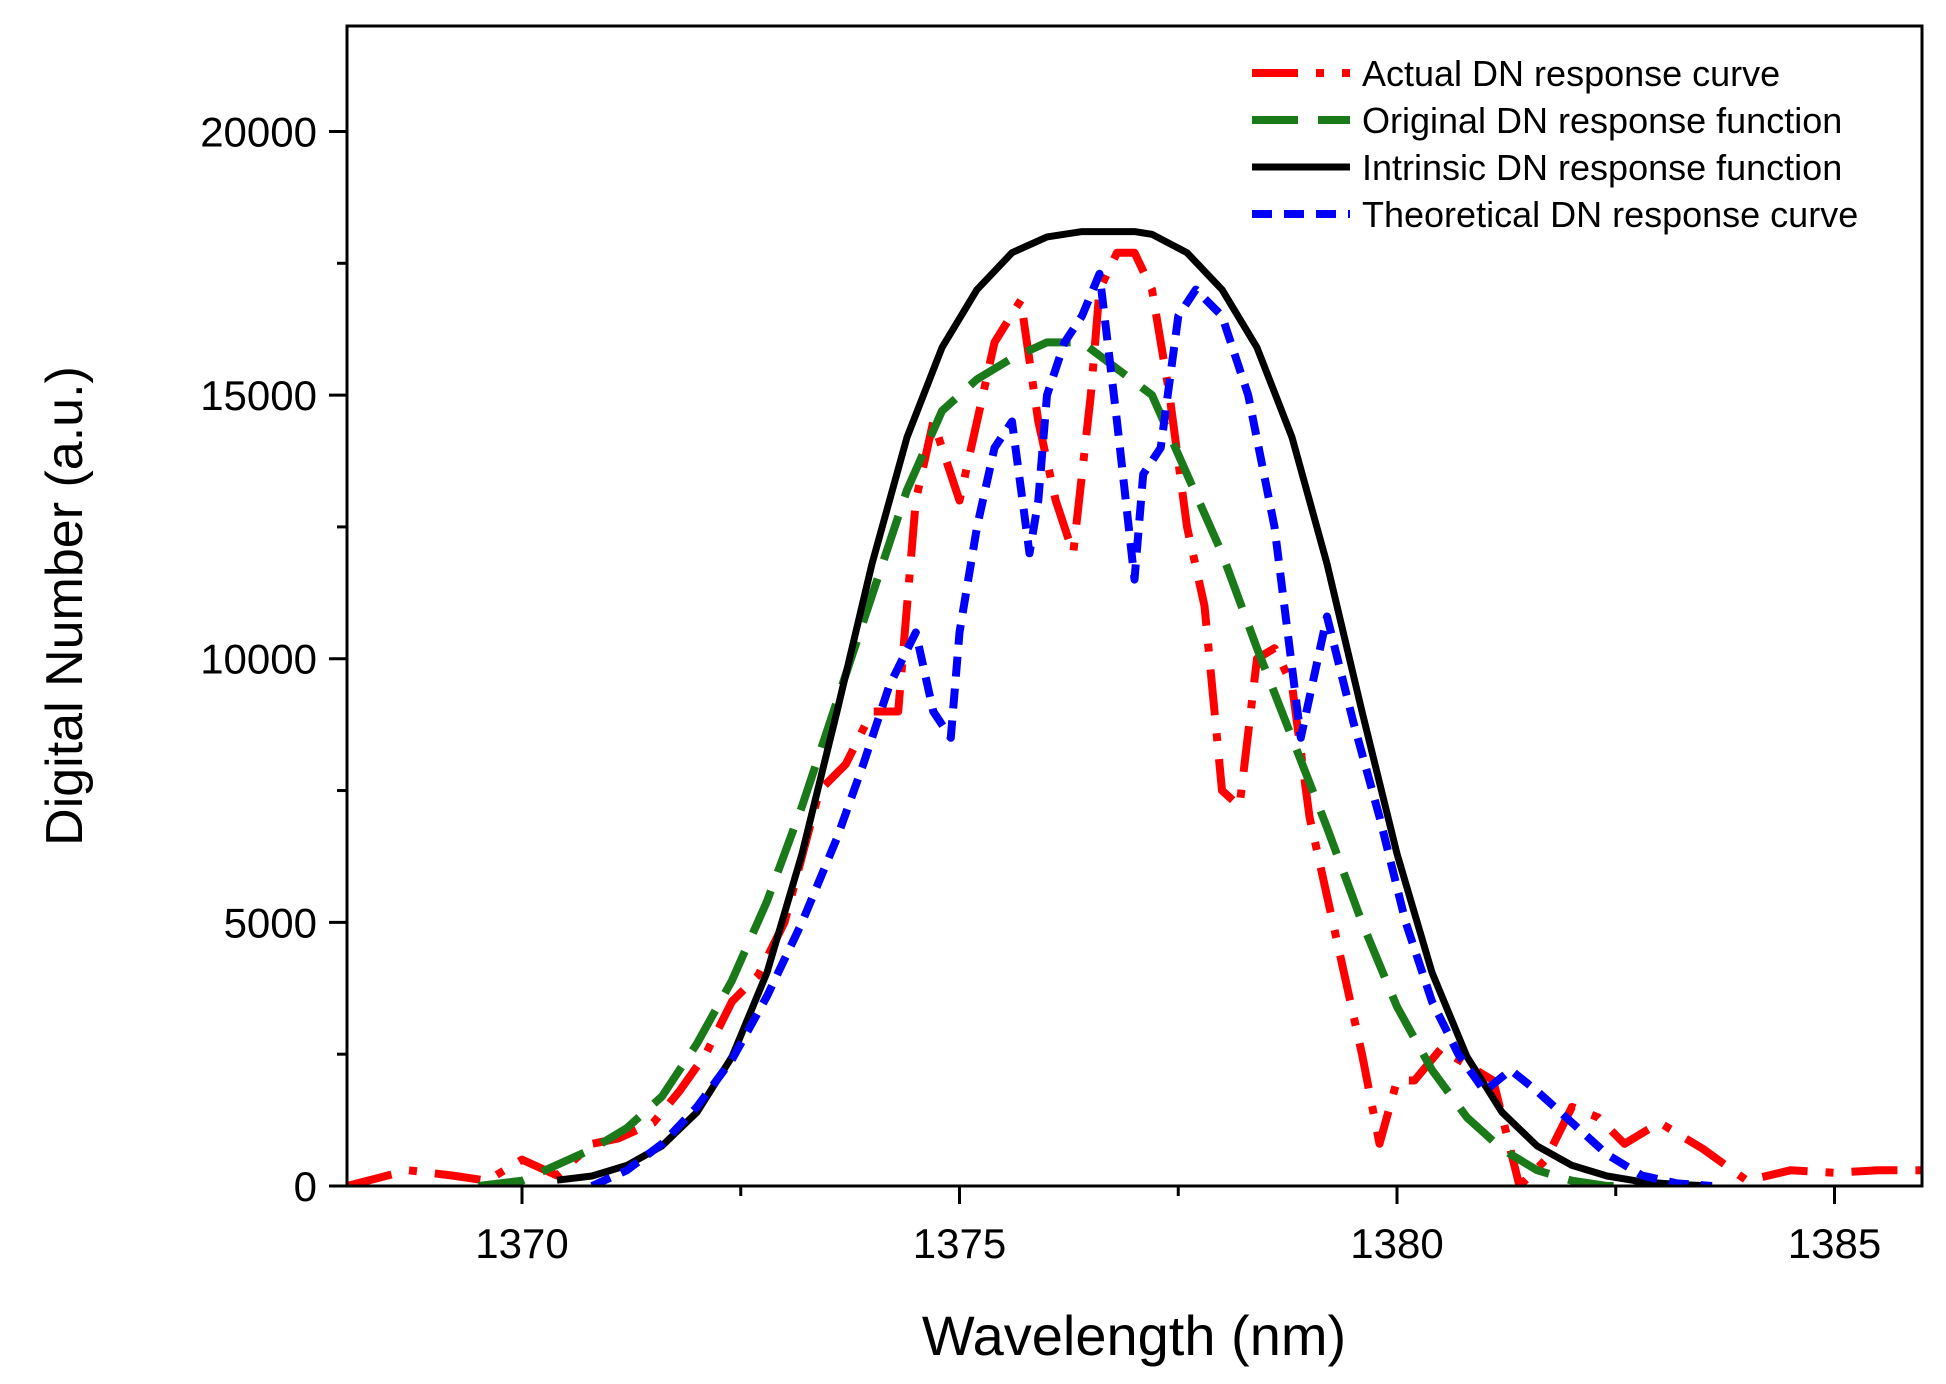 The image size is (1946, 1384). I want to click on x-axis-label: Wavelength (nm), so click(1134, 1335).